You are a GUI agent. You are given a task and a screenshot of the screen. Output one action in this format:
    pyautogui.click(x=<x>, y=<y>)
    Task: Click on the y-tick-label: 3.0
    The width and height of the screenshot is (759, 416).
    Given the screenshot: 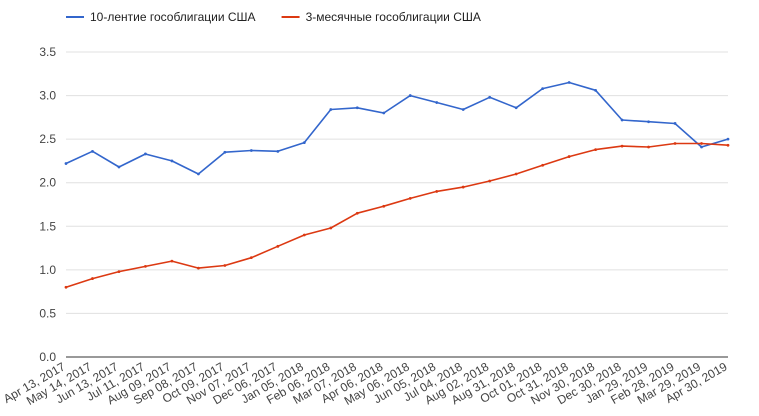 What is the action you would take?
    pyautogui.click(x=47, y=96)
    